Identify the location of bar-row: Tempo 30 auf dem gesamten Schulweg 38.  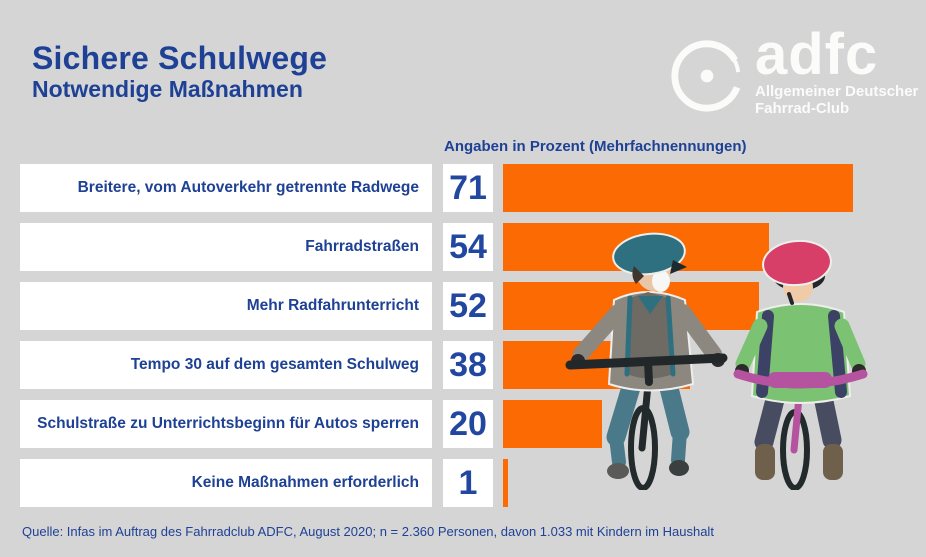
(436, 365).